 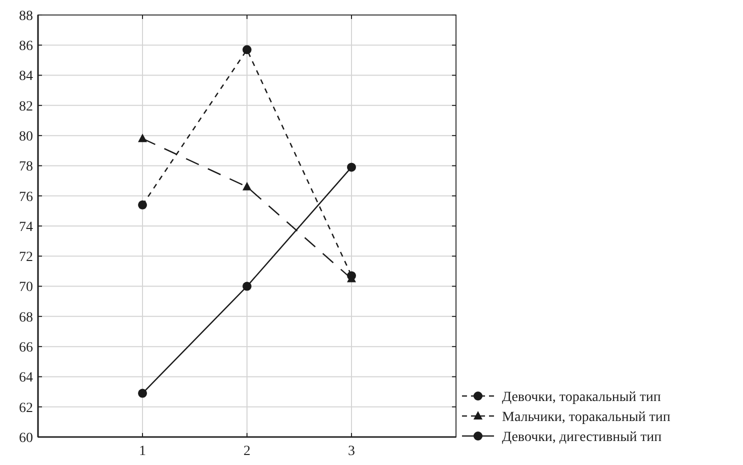 I want to click on x-tick-label: 2, so click(x=247, y=451).